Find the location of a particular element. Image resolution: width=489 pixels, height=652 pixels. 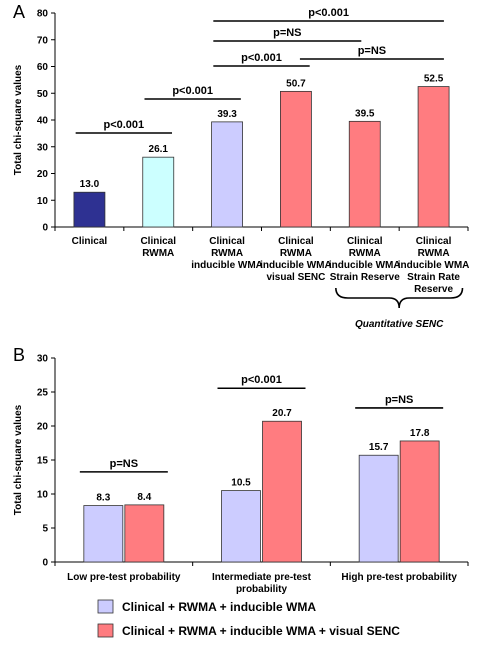

panel-a-value-label: 13.0 is located at coordinates (90, 184).